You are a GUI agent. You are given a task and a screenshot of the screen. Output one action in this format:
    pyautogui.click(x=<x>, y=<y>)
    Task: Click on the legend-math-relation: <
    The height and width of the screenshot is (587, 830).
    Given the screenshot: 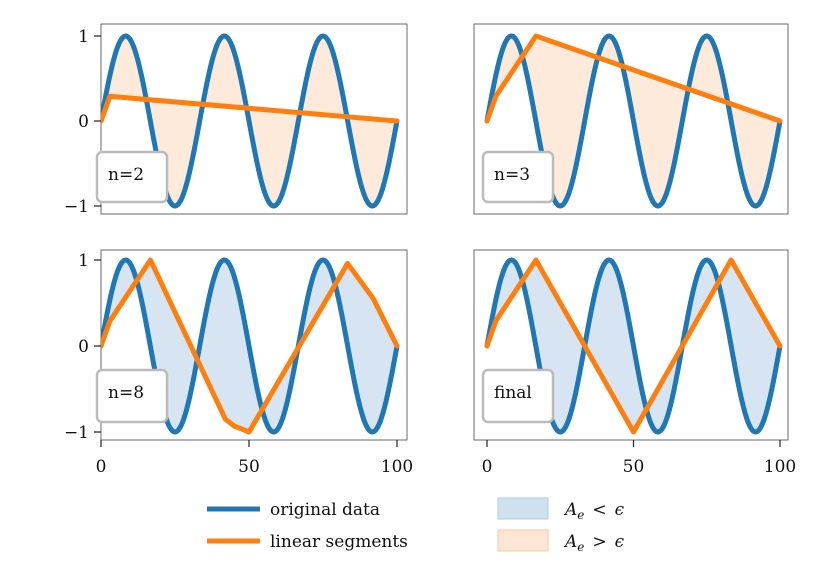 What is the action you would take?
    pyautogui.click(x=599, y=510)
    